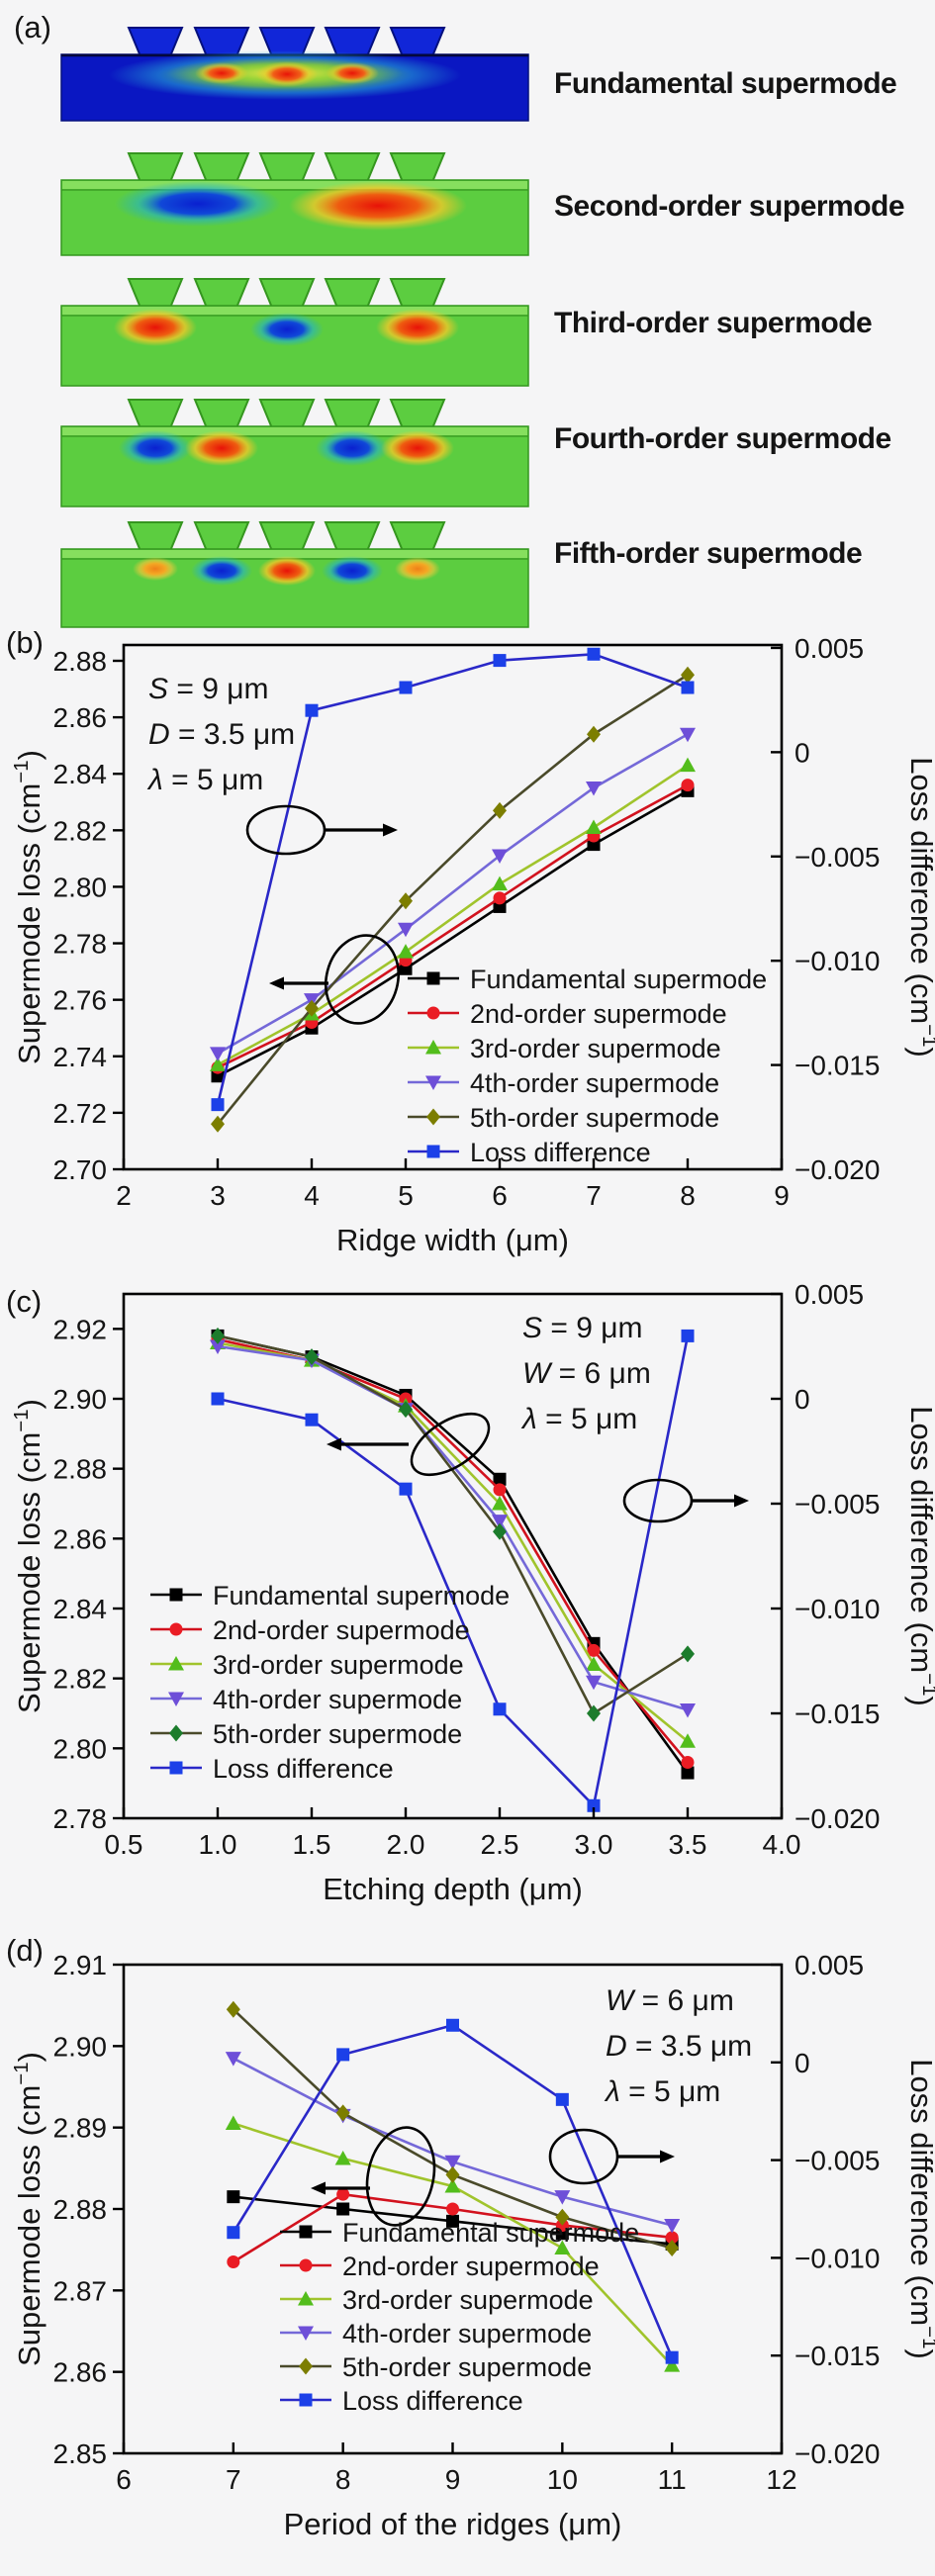 Image resolution: width=935 pixels, height=2576 pixels. I want to click on series-markers-loss-difference, so click(453, 2191).